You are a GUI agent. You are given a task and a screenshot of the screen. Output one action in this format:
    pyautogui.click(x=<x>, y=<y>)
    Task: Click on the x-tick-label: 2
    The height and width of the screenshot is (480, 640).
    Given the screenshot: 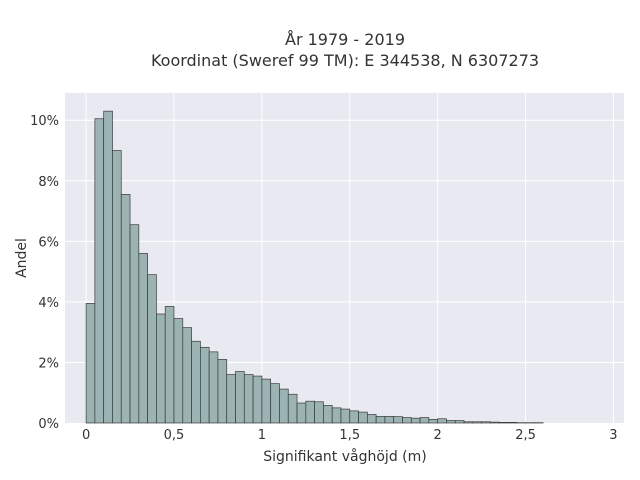 What is the action you would take?
    pyautogui.click(x=438, y=435)
    